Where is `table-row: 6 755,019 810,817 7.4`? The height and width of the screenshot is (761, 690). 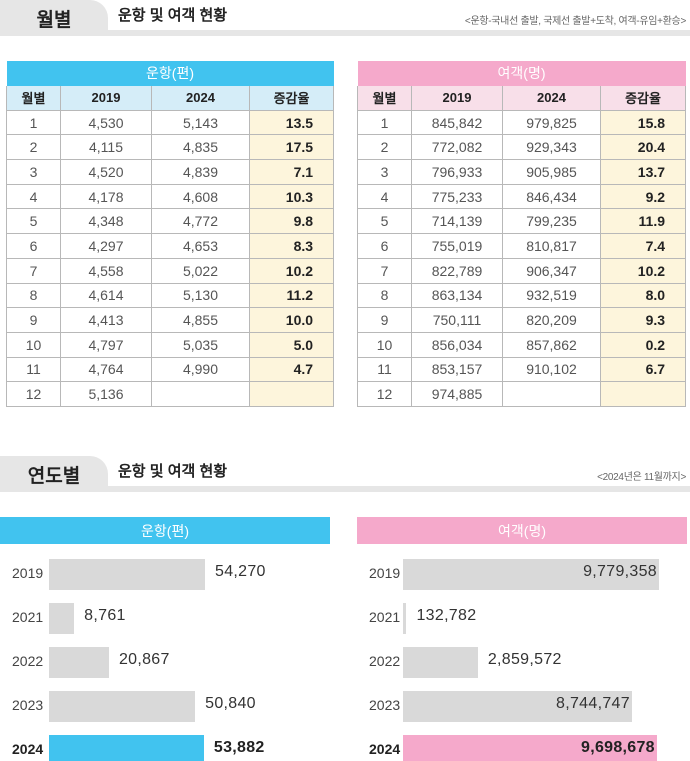 table-row: 6 755,019 810,817 7.4 is located at coordinates (522, 246).